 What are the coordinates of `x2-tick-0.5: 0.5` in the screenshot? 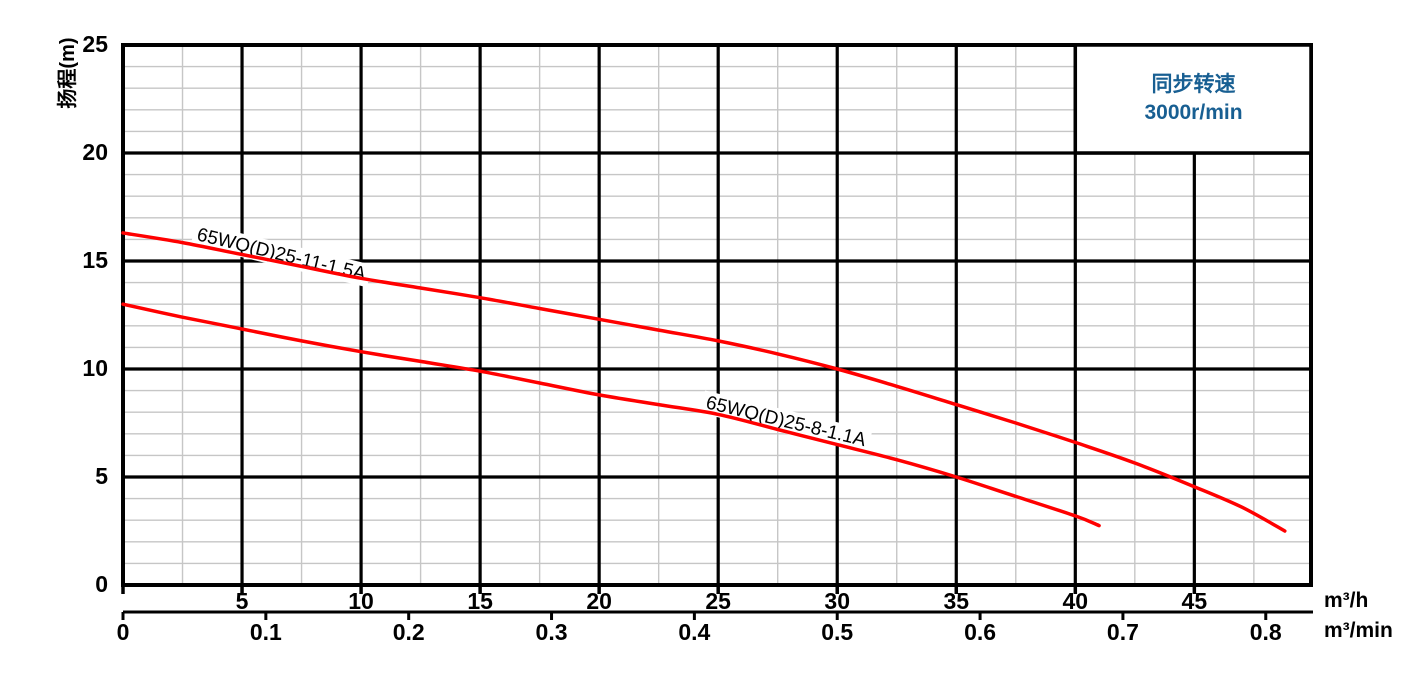 It's located at (837, 632).